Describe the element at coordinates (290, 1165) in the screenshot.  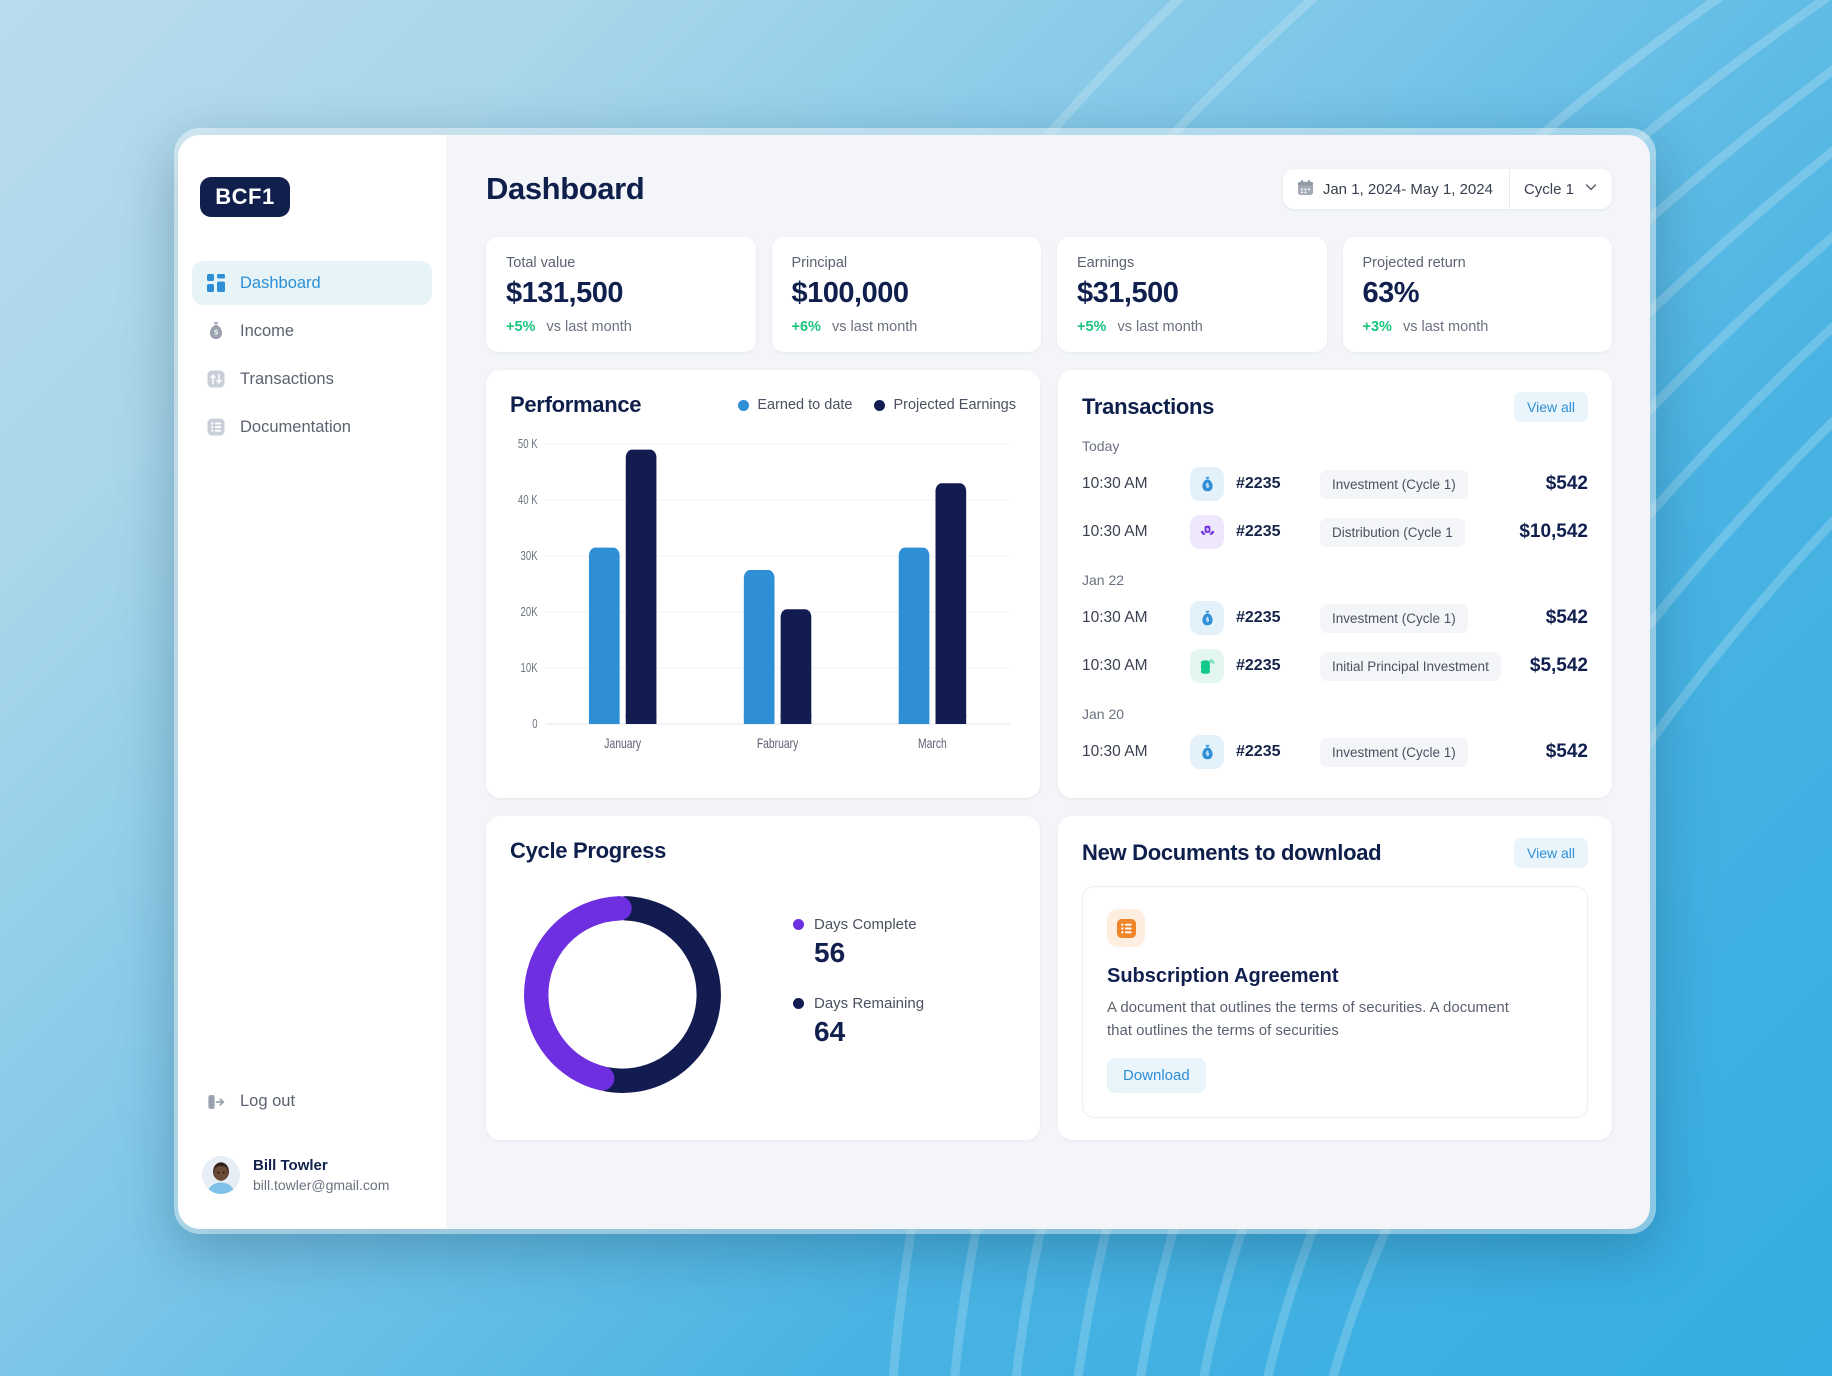
I see `profile-name: Bill Towler` at that location.